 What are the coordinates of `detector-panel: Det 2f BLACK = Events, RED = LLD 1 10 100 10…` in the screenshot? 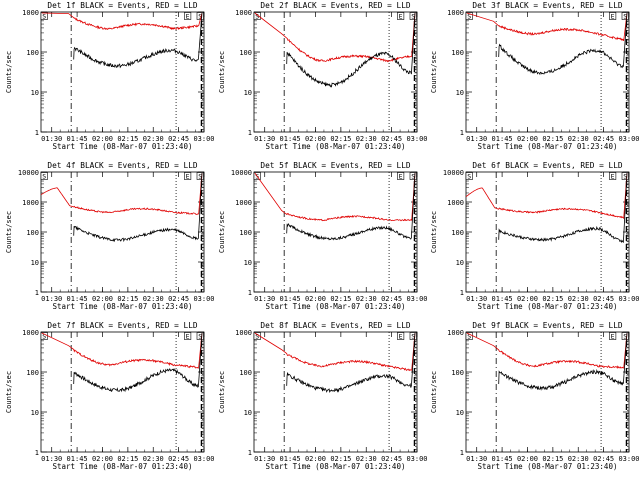 It's located at (323, 76).